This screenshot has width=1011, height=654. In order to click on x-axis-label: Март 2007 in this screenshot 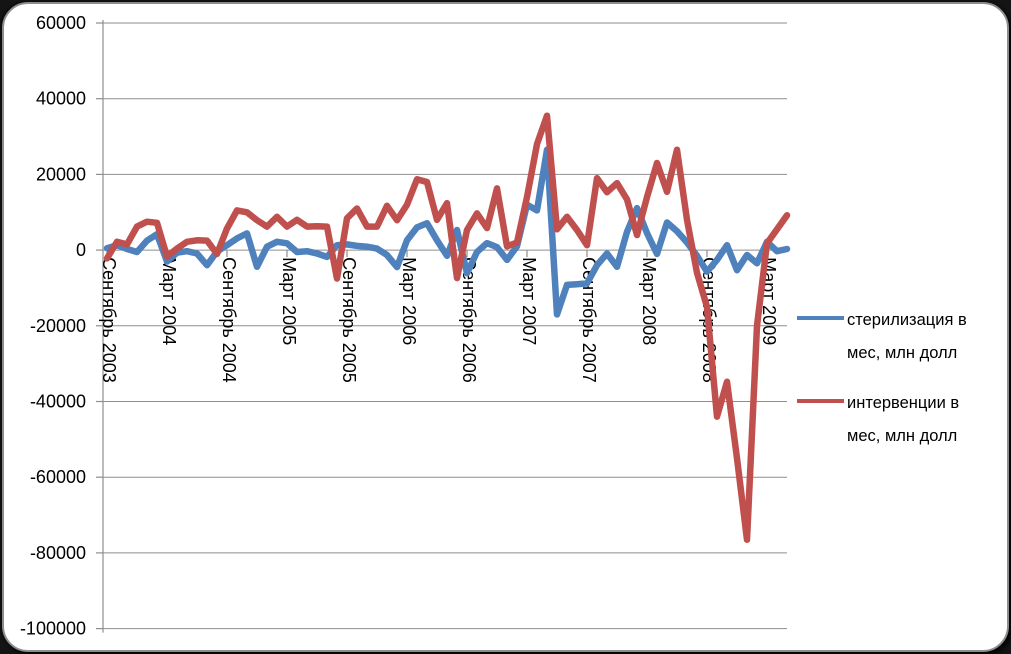, I will do `click(529, 301)`.